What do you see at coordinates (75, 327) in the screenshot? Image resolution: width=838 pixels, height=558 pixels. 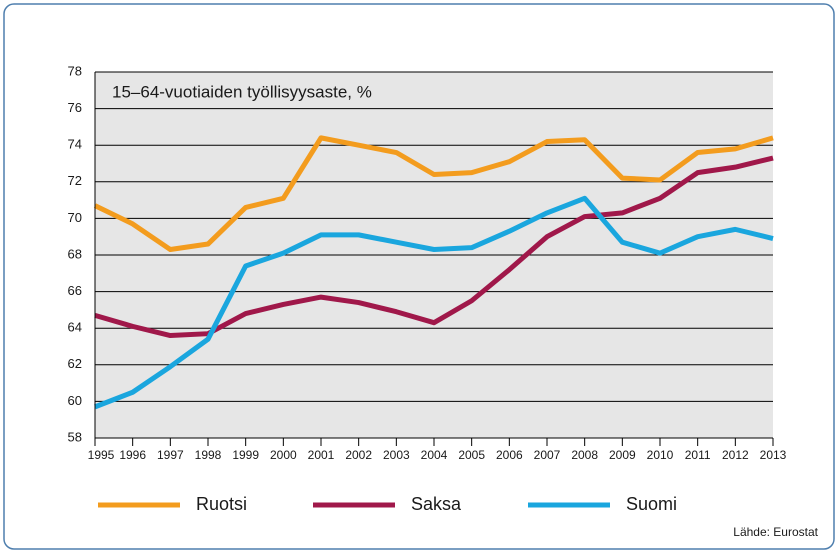 I see `y-tick-label: 64` at bounding box center [75, 327].